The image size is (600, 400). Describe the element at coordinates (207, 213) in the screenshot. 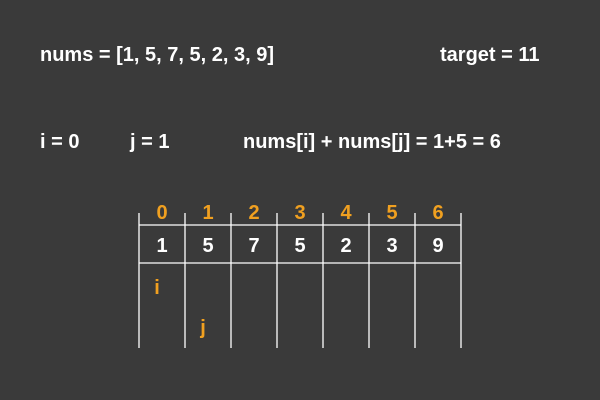

I see `index-label: 1` at that location.